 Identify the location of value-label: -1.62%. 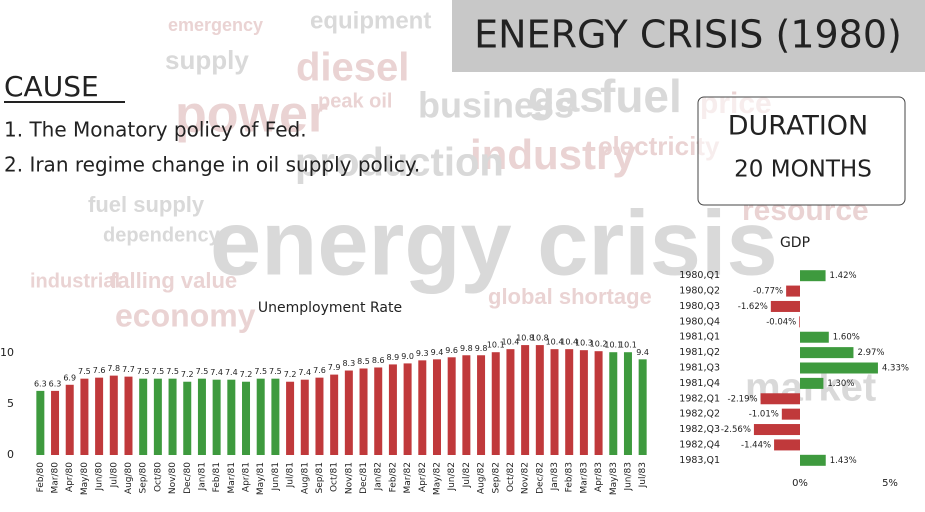
(753, 307).